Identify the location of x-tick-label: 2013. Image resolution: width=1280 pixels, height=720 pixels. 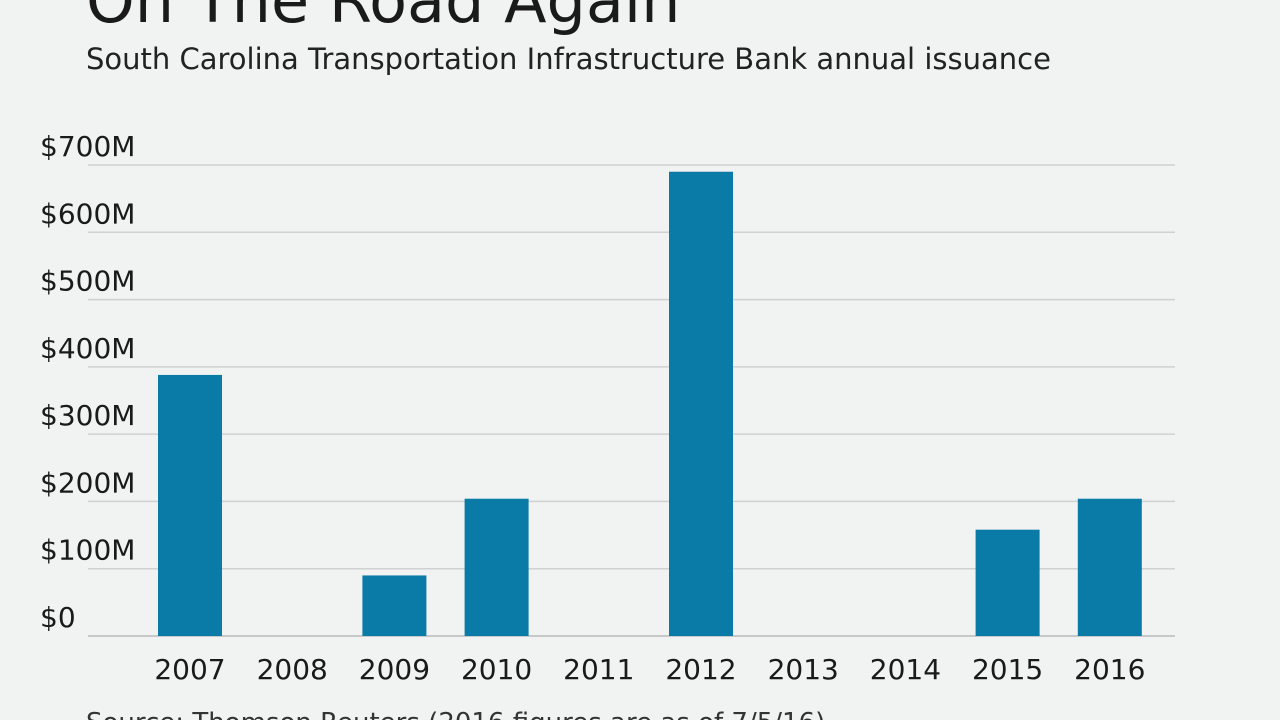
(803, 669).